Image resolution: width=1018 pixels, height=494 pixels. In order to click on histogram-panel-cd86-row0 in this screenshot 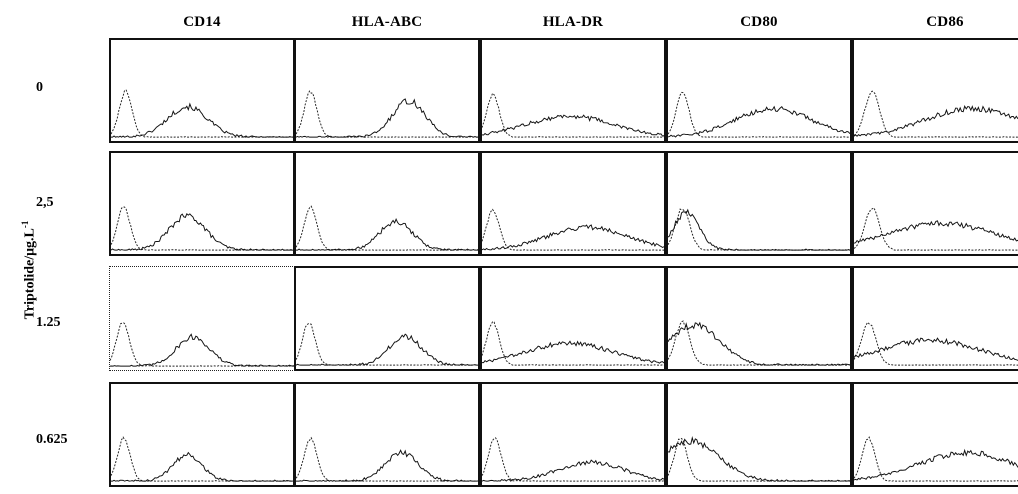, I will do `click(935, 90)`.